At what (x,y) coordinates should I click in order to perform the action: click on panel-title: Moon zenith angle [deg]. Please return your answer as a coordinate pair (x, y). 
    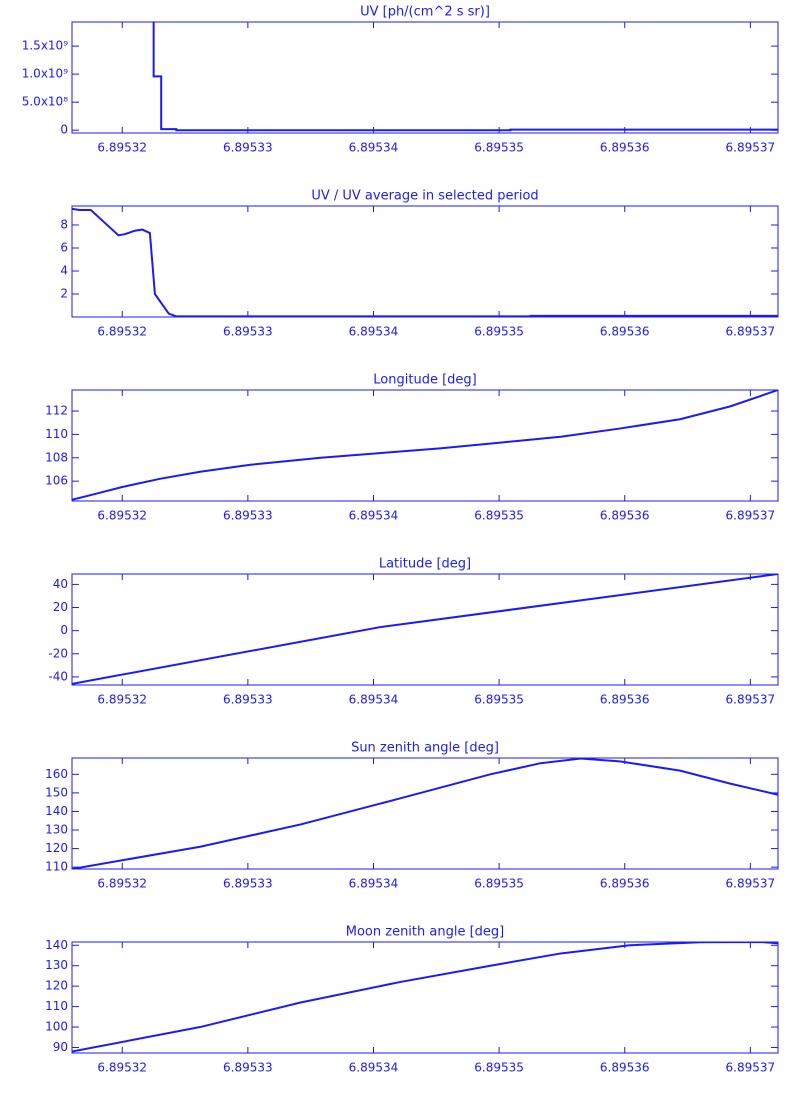
    Looking at the image, I should click on (425, 932).